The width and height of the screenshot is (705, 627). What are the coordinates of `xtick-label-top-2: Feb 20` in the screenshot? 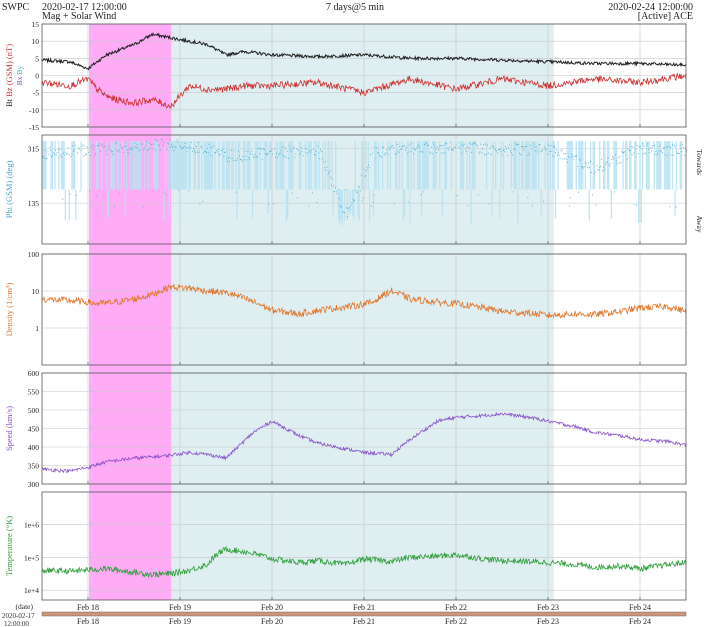 It's located at (272, 607).